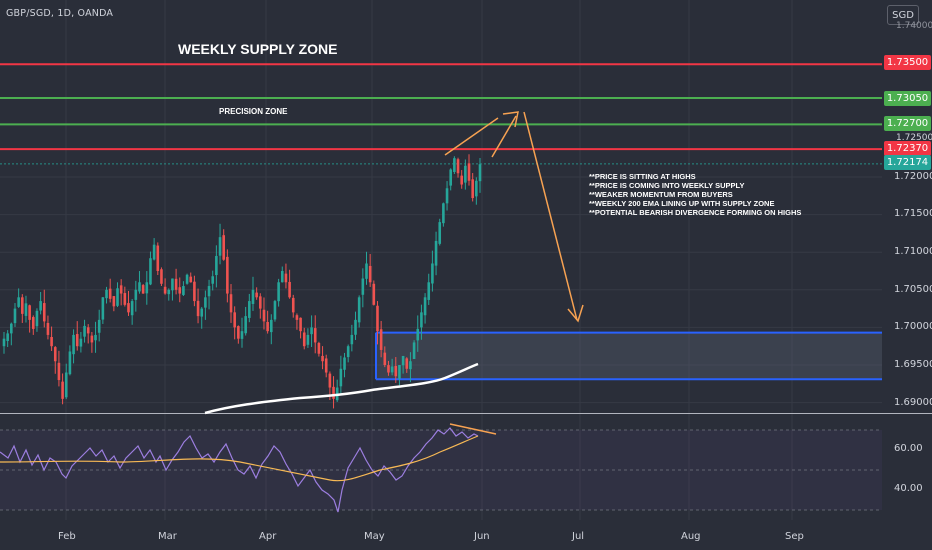  Describe the element at coordinates (374, 536) in the screenshot. I see `time-tick: May` at that location.